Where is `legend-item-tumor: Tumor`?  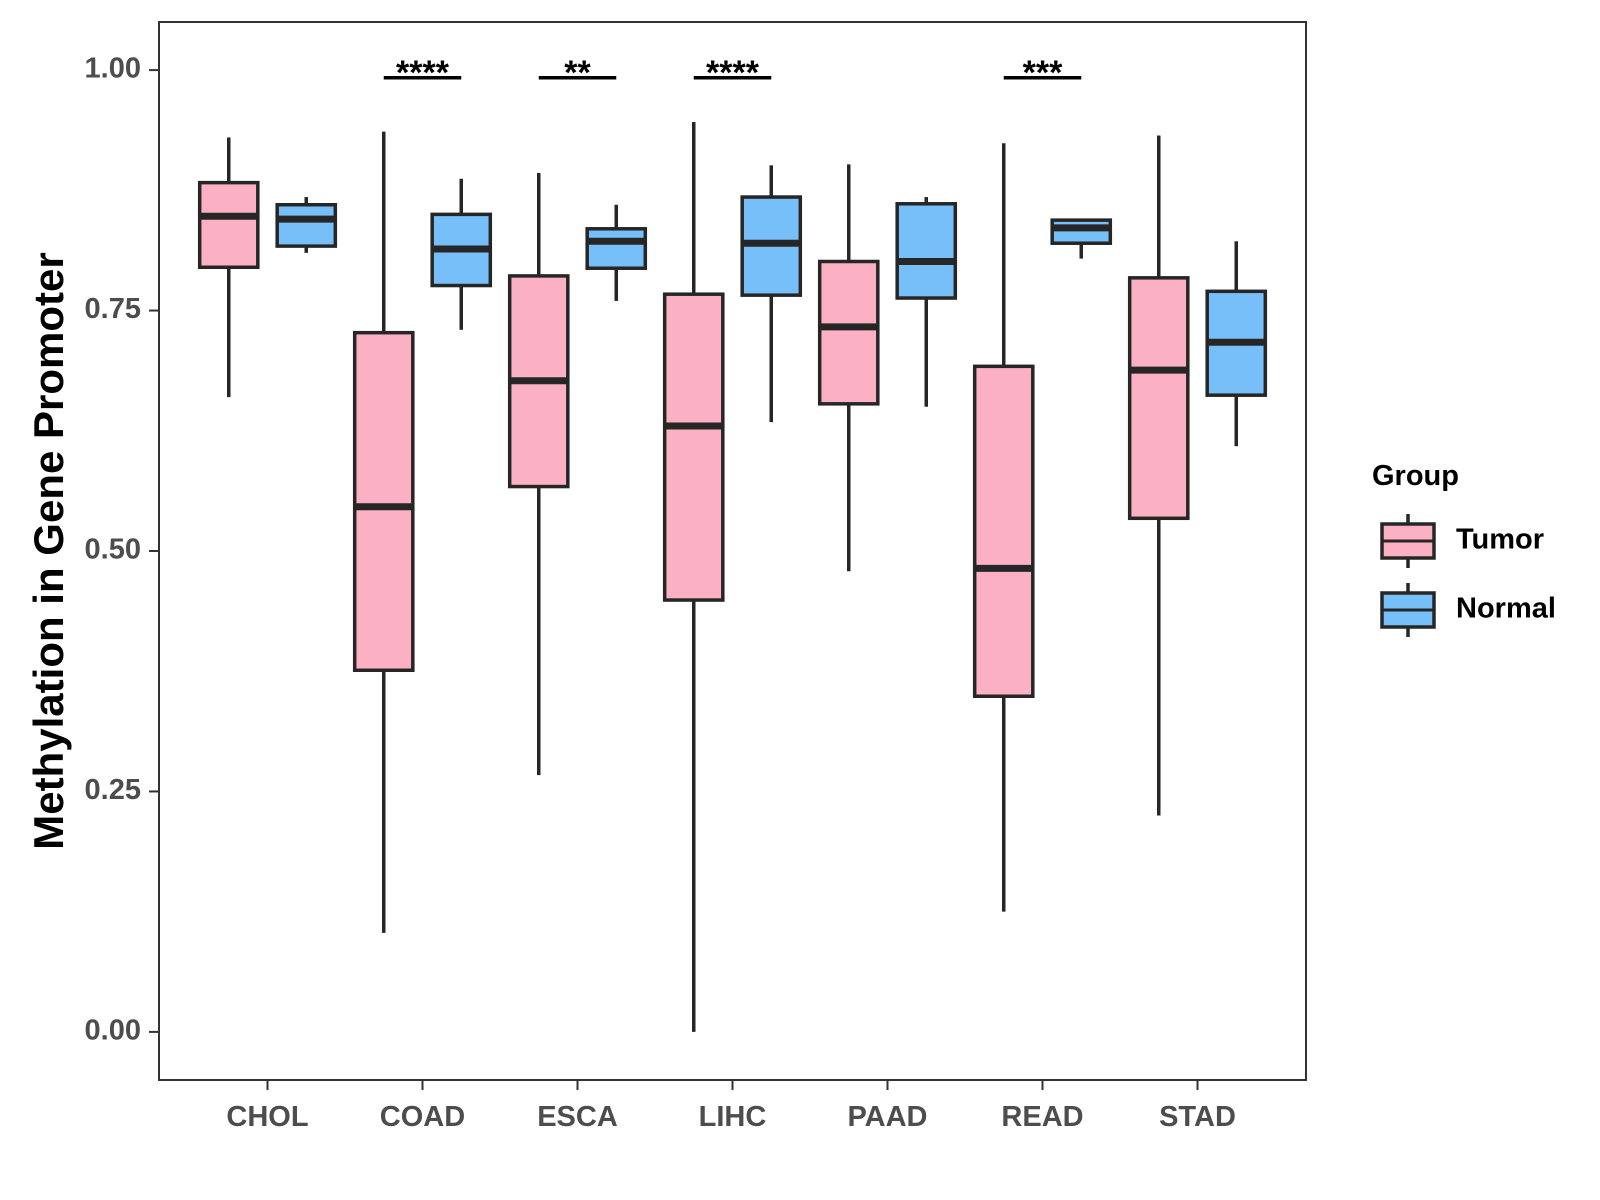
legend-item-tumor: Tumor is located at coordinates (1462, 541).